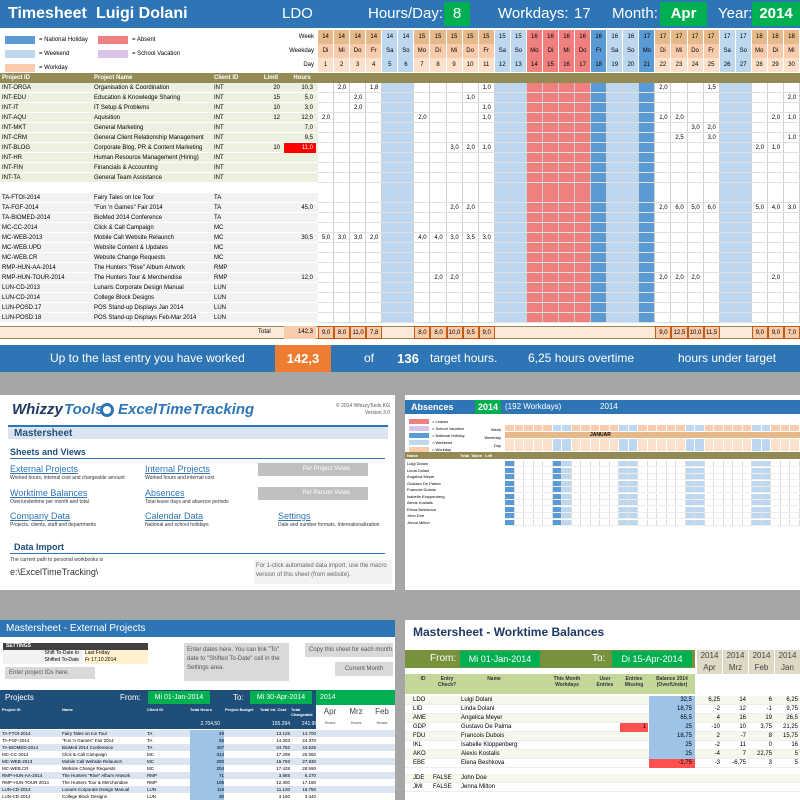 The height and width of the screenshot is (800, 800). What do you see at coordinates (40, 516) in the screenshot?
I see `sheet-link: Company Data` at bounding box center [40, 516].